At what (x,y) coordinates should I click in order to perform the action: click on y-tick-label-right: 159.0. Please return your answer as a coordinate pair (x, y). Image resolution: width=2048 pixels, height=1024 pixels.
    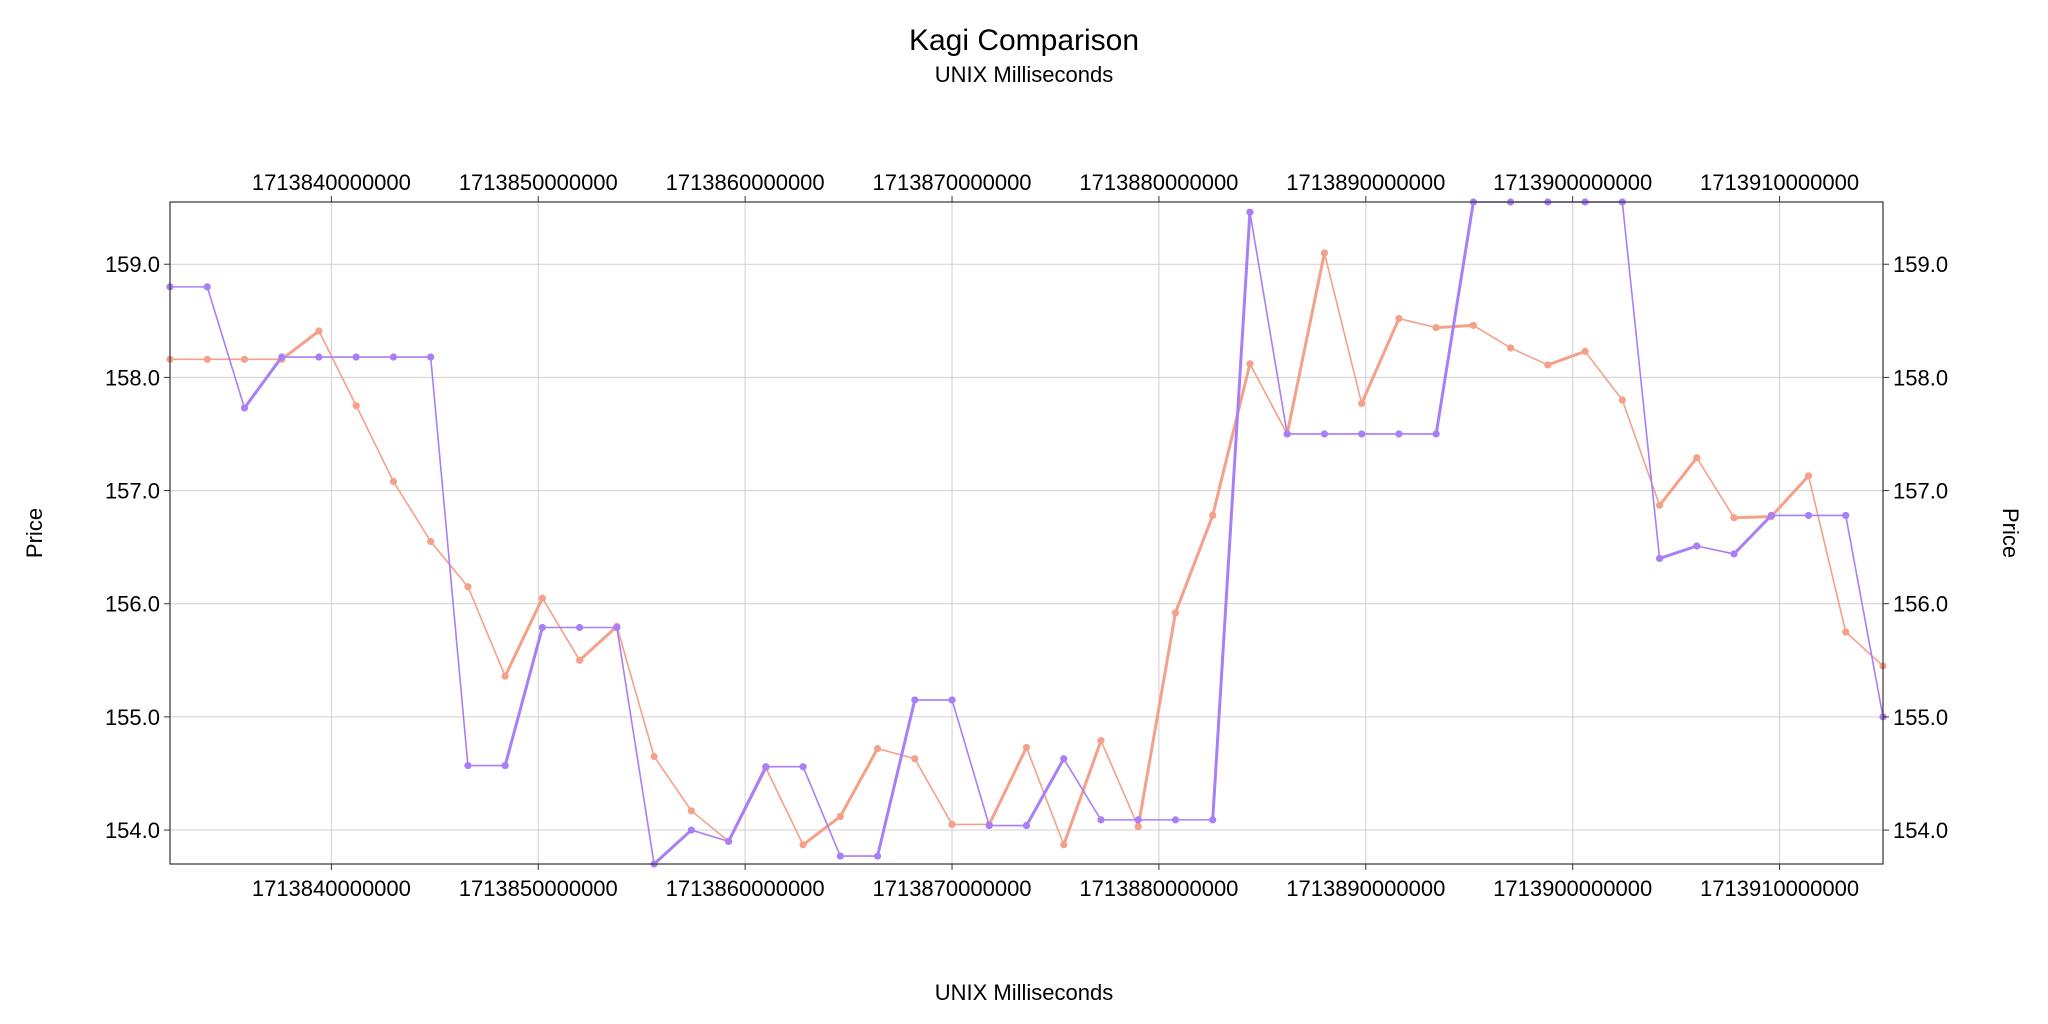
    Looking at the image, I should click on (1920, 264).